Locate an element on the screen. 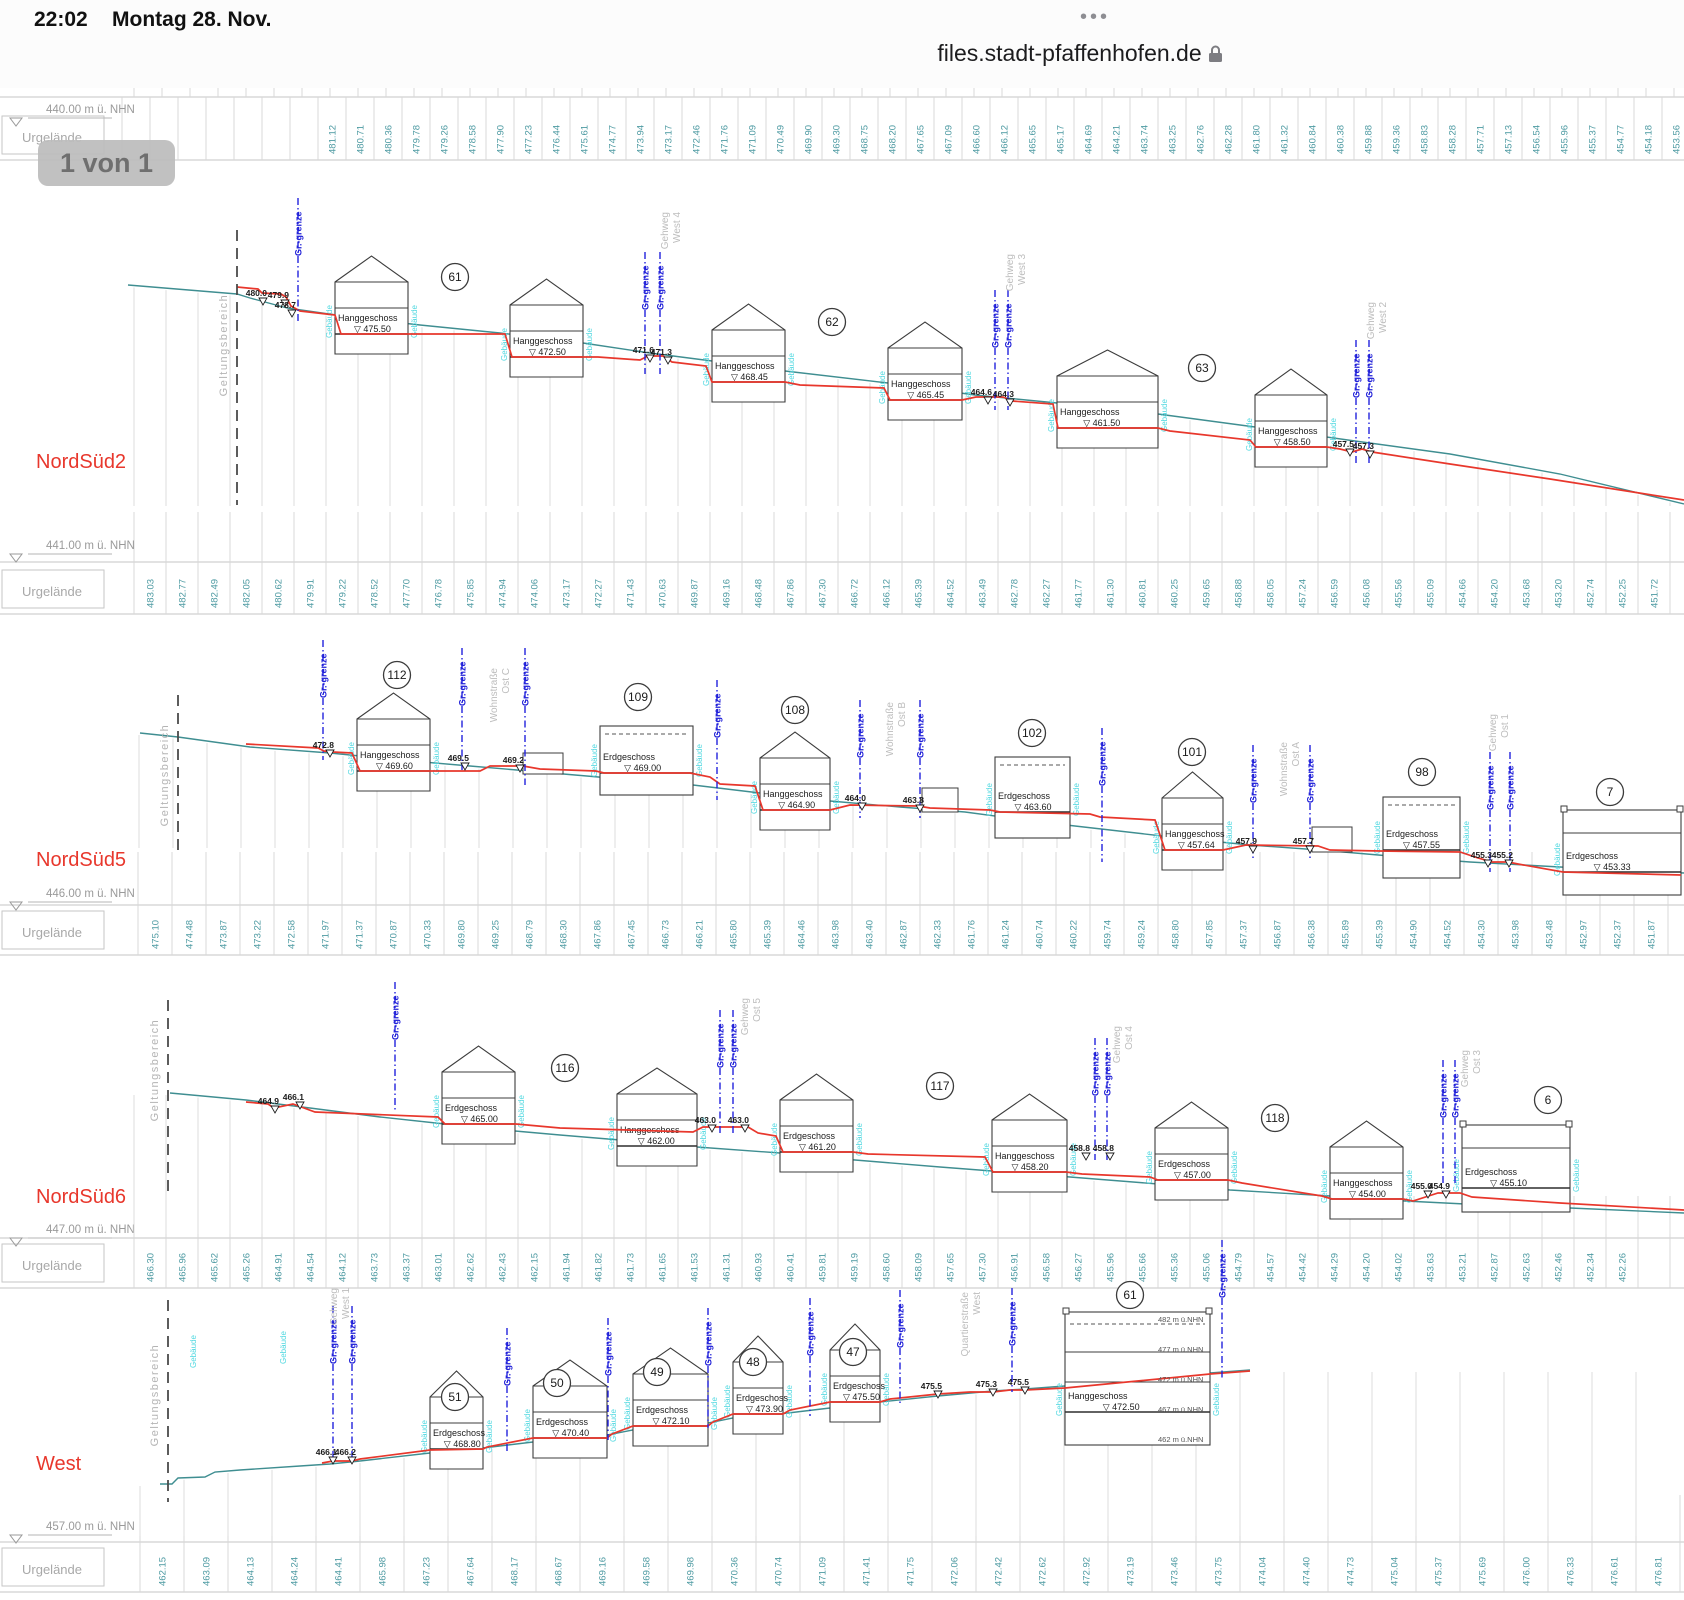 This screenshot has width=1684, height=1600. svg-text: 455.3 is located at coordinates (1482, 855).